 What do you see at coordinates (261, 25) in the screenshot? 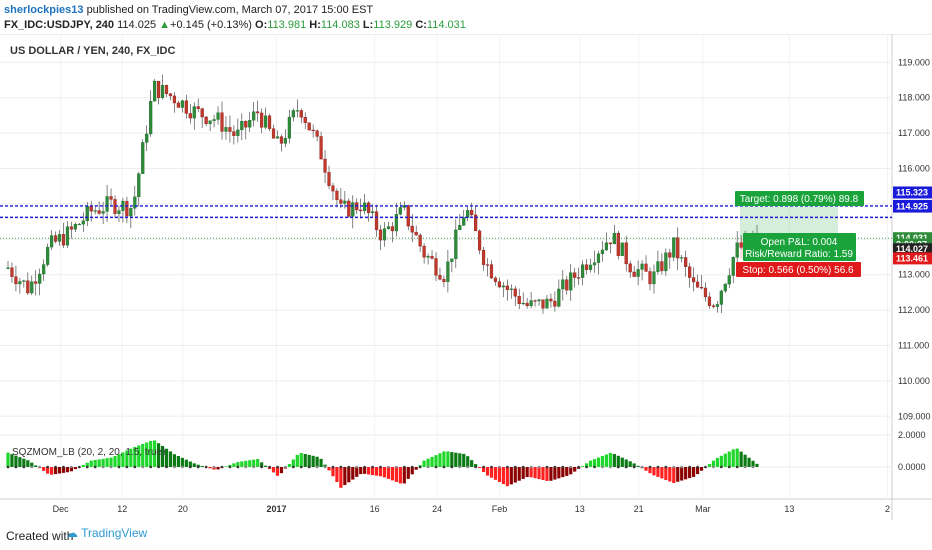
I see `open-label: O:` at bounding box center [261, 25].